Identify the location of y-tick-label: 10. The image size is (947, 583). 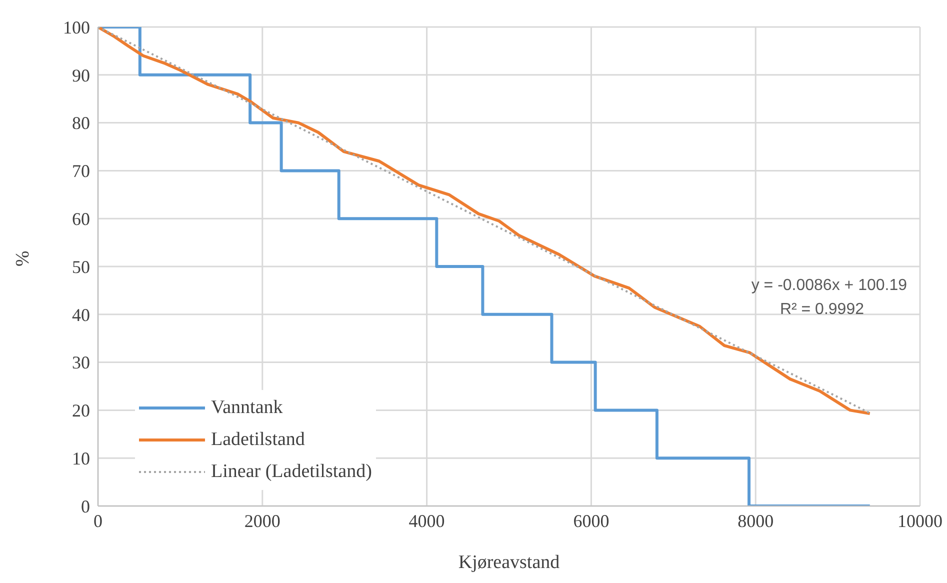
(81, 458).